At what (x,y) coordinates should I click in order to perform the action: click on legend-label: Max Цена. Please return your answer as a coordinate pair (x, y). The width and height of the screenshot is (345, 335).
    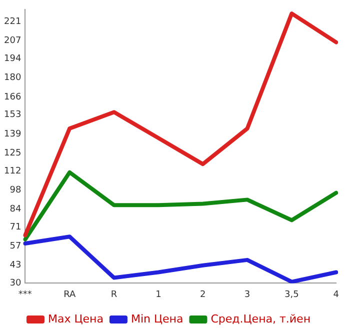
    Looking at the image, I should click on (76, 319).